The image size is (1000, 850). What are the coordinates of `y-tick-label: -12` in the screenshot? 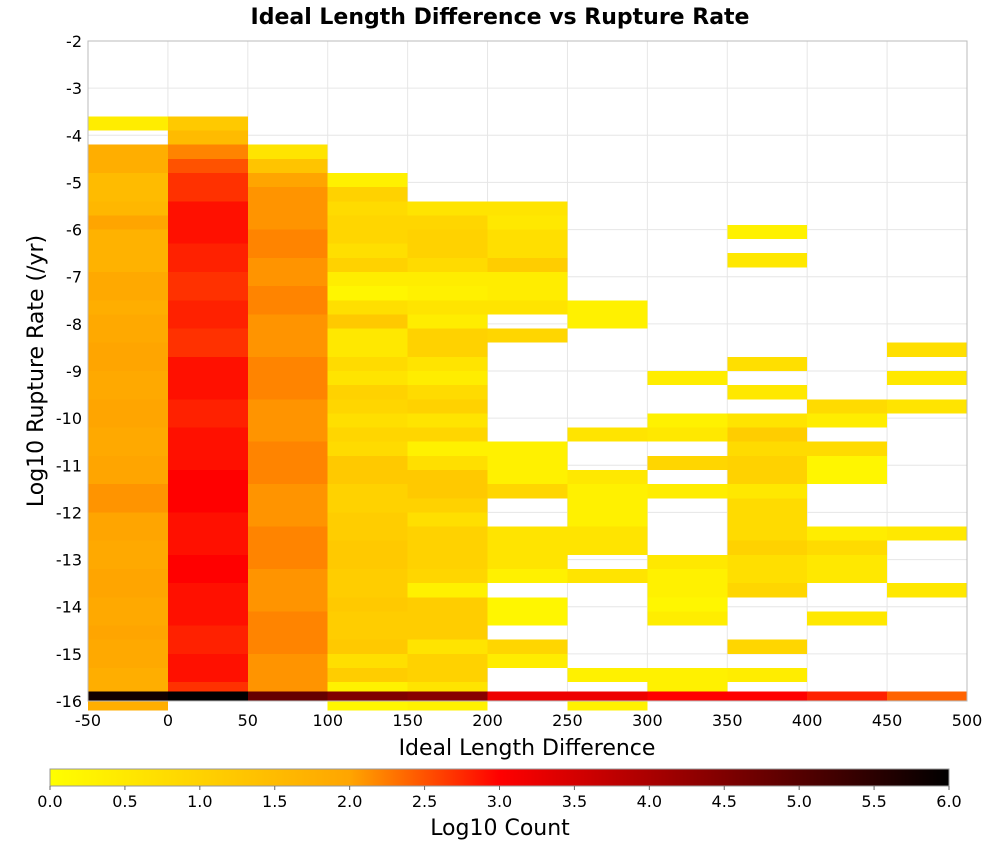 It's located at (69, 512).